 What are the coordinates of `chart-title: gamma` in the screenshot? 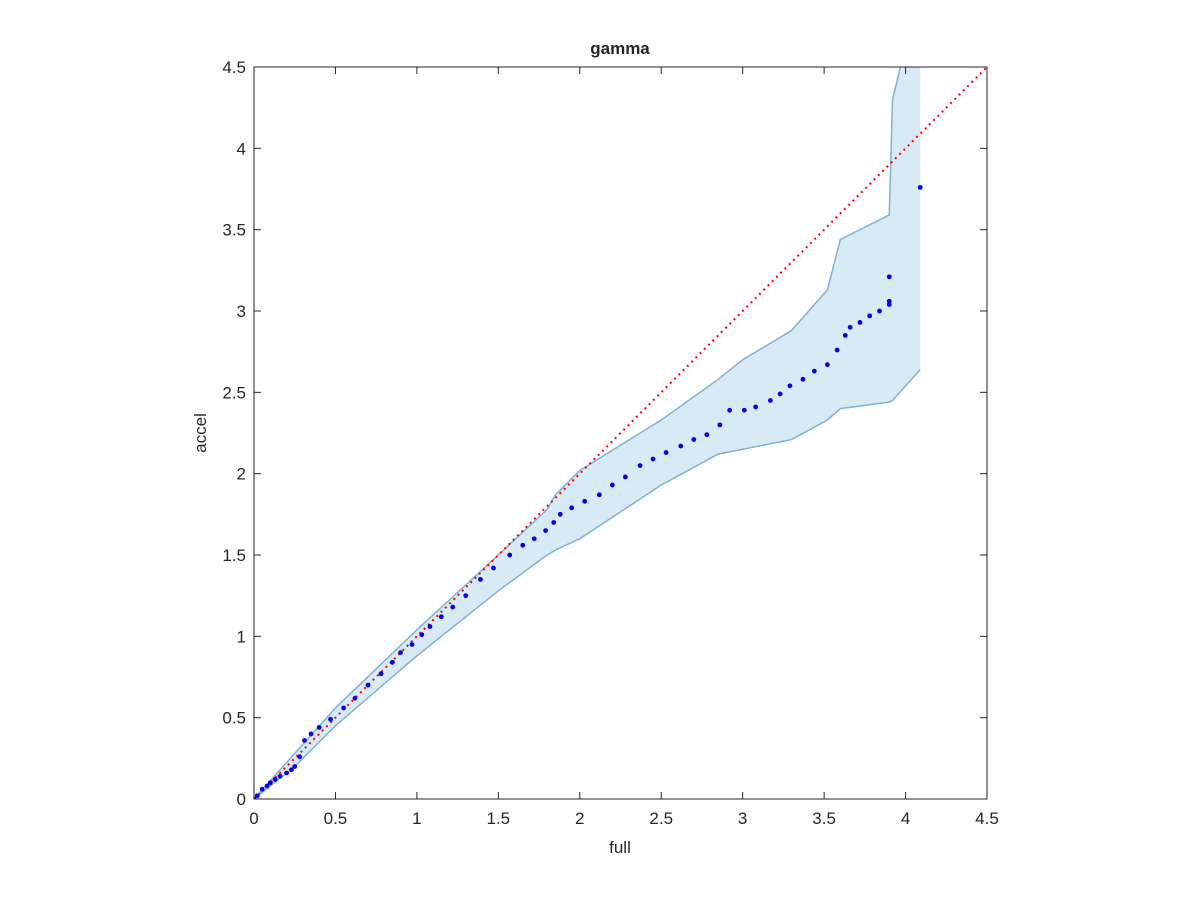 It's located at (620, 48).